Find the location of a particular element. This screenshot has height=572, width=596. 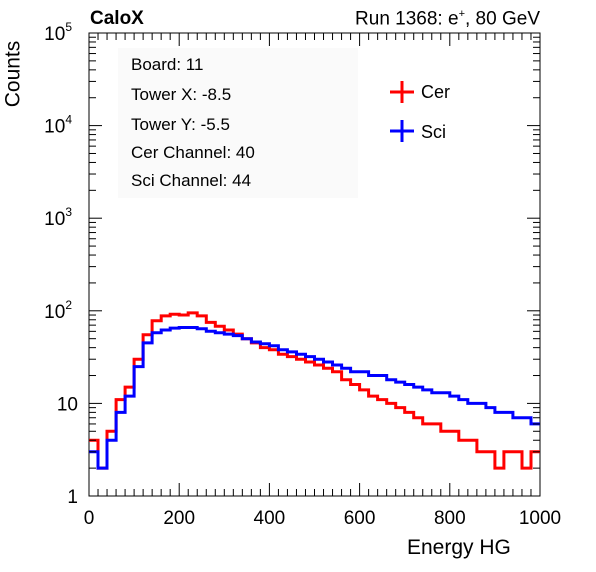

x-tick-label: 0 is located at coordinates (89, 518).